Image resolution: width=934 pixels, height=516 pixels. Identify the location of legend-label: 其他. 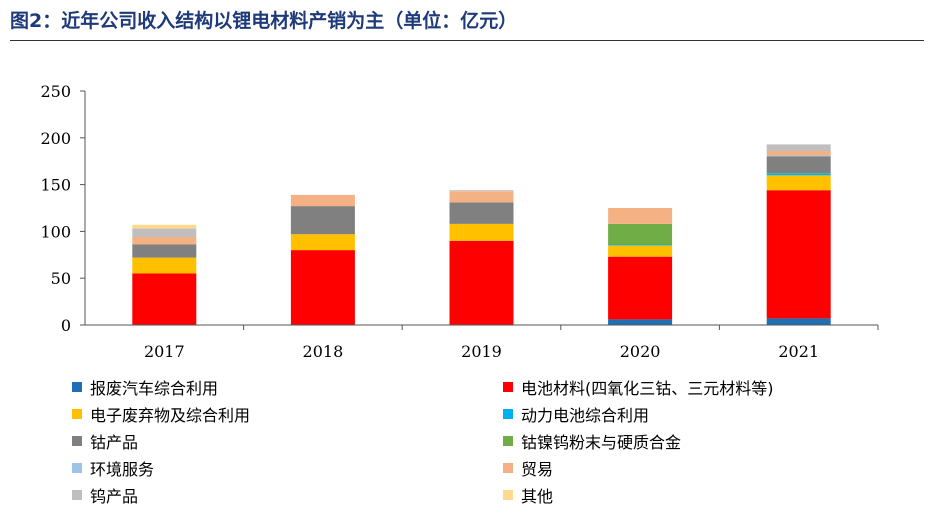
(537, 496).